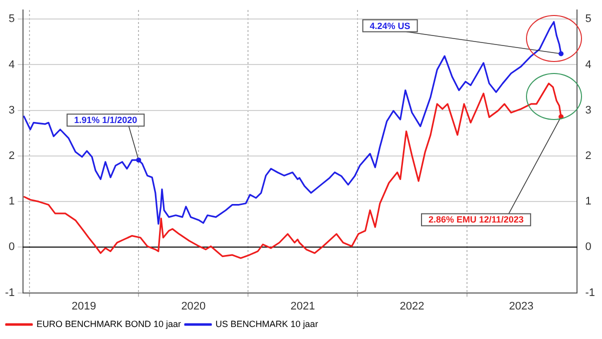 This screenshot has height=339, width=602. What do you see at coordinates (588, 202) in the screenshot?
I see `y2-tick-label: 1` at bounding box center [588, 202].